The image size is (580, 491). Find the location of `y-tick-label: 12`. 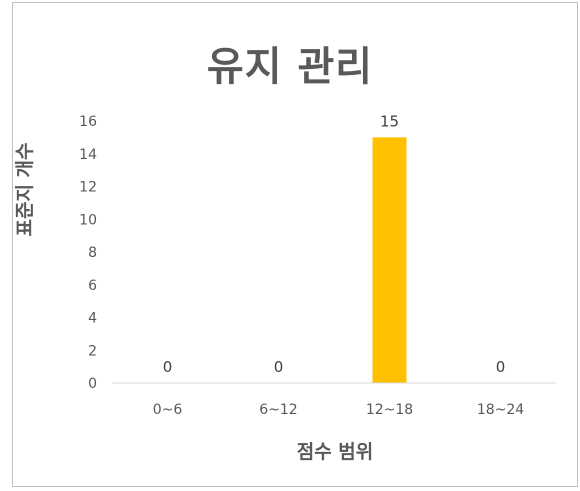

y-tick-label: 12 is located at coordinates (88, 188).